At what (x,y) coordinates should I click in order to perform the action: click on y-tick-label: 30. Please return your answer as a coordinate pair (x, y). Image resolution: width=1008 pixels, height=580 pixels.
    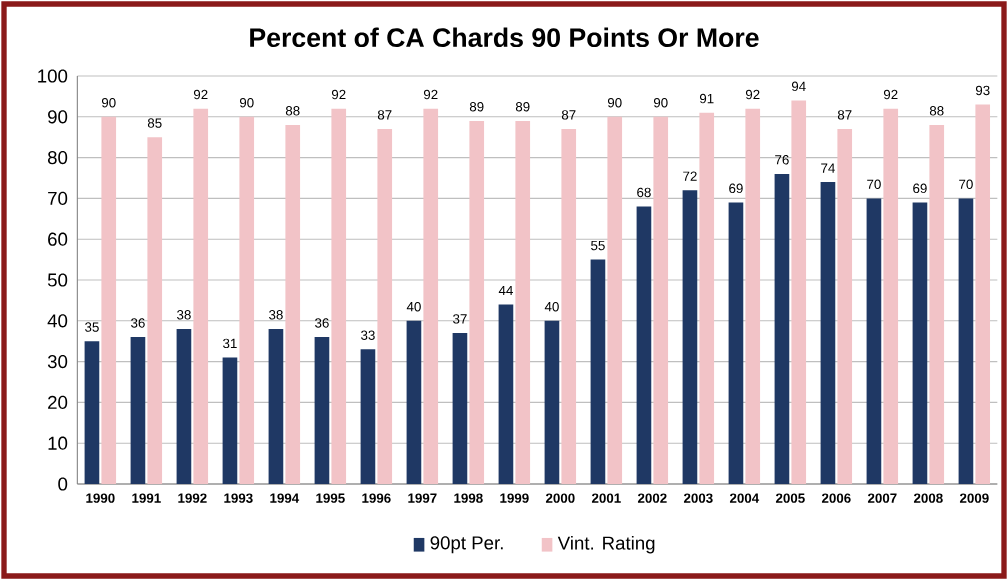
    Looking at the image, I should click on (57, 362).